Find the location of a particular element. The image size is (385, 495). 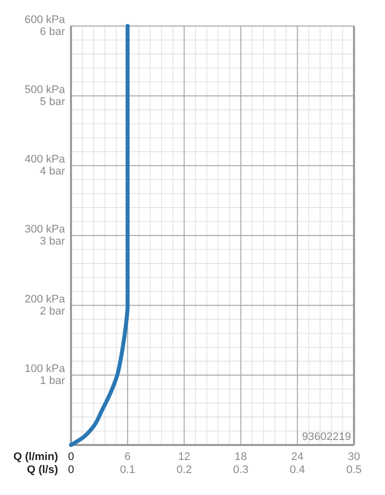

x2-tick-label: 0.1 is located at coordinates (128, 470).